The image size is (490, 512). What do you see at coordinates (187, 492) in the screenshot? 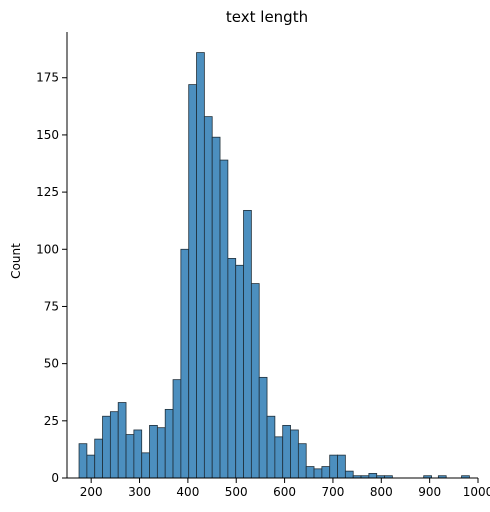
I see `x-tick-label: 400` at bounding box center [187, 492].